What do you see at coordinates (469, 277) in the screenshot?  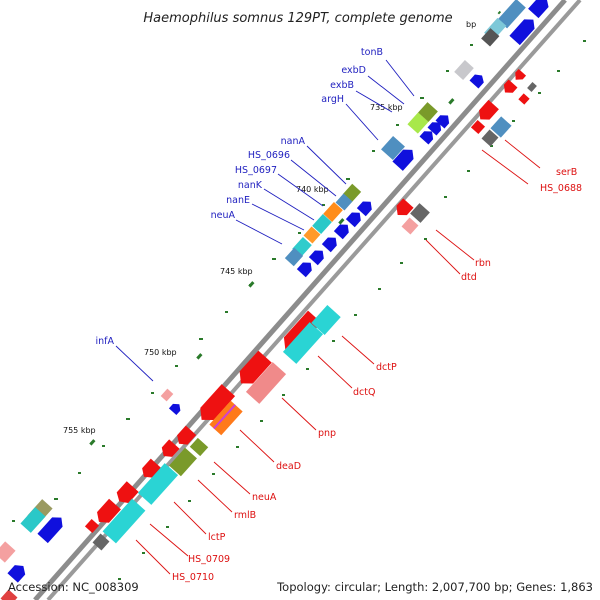 I see `label-dtd: dtd` at bounding box center [469, 277].